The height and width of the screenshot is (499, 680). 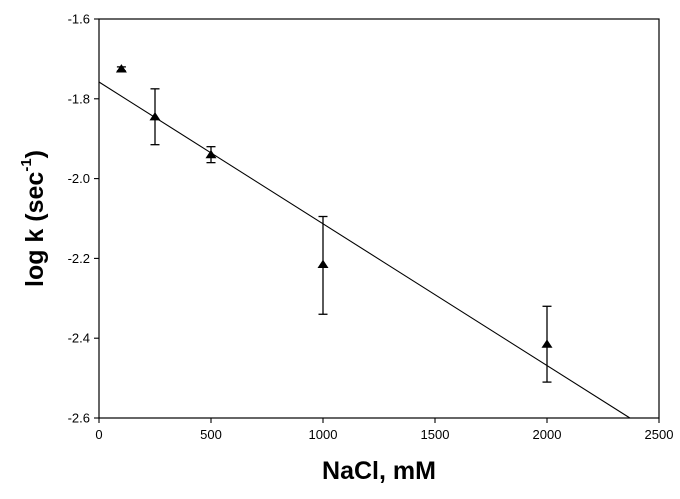 I want to click on x-tick-label: 1500, so click(x=435, y=434).